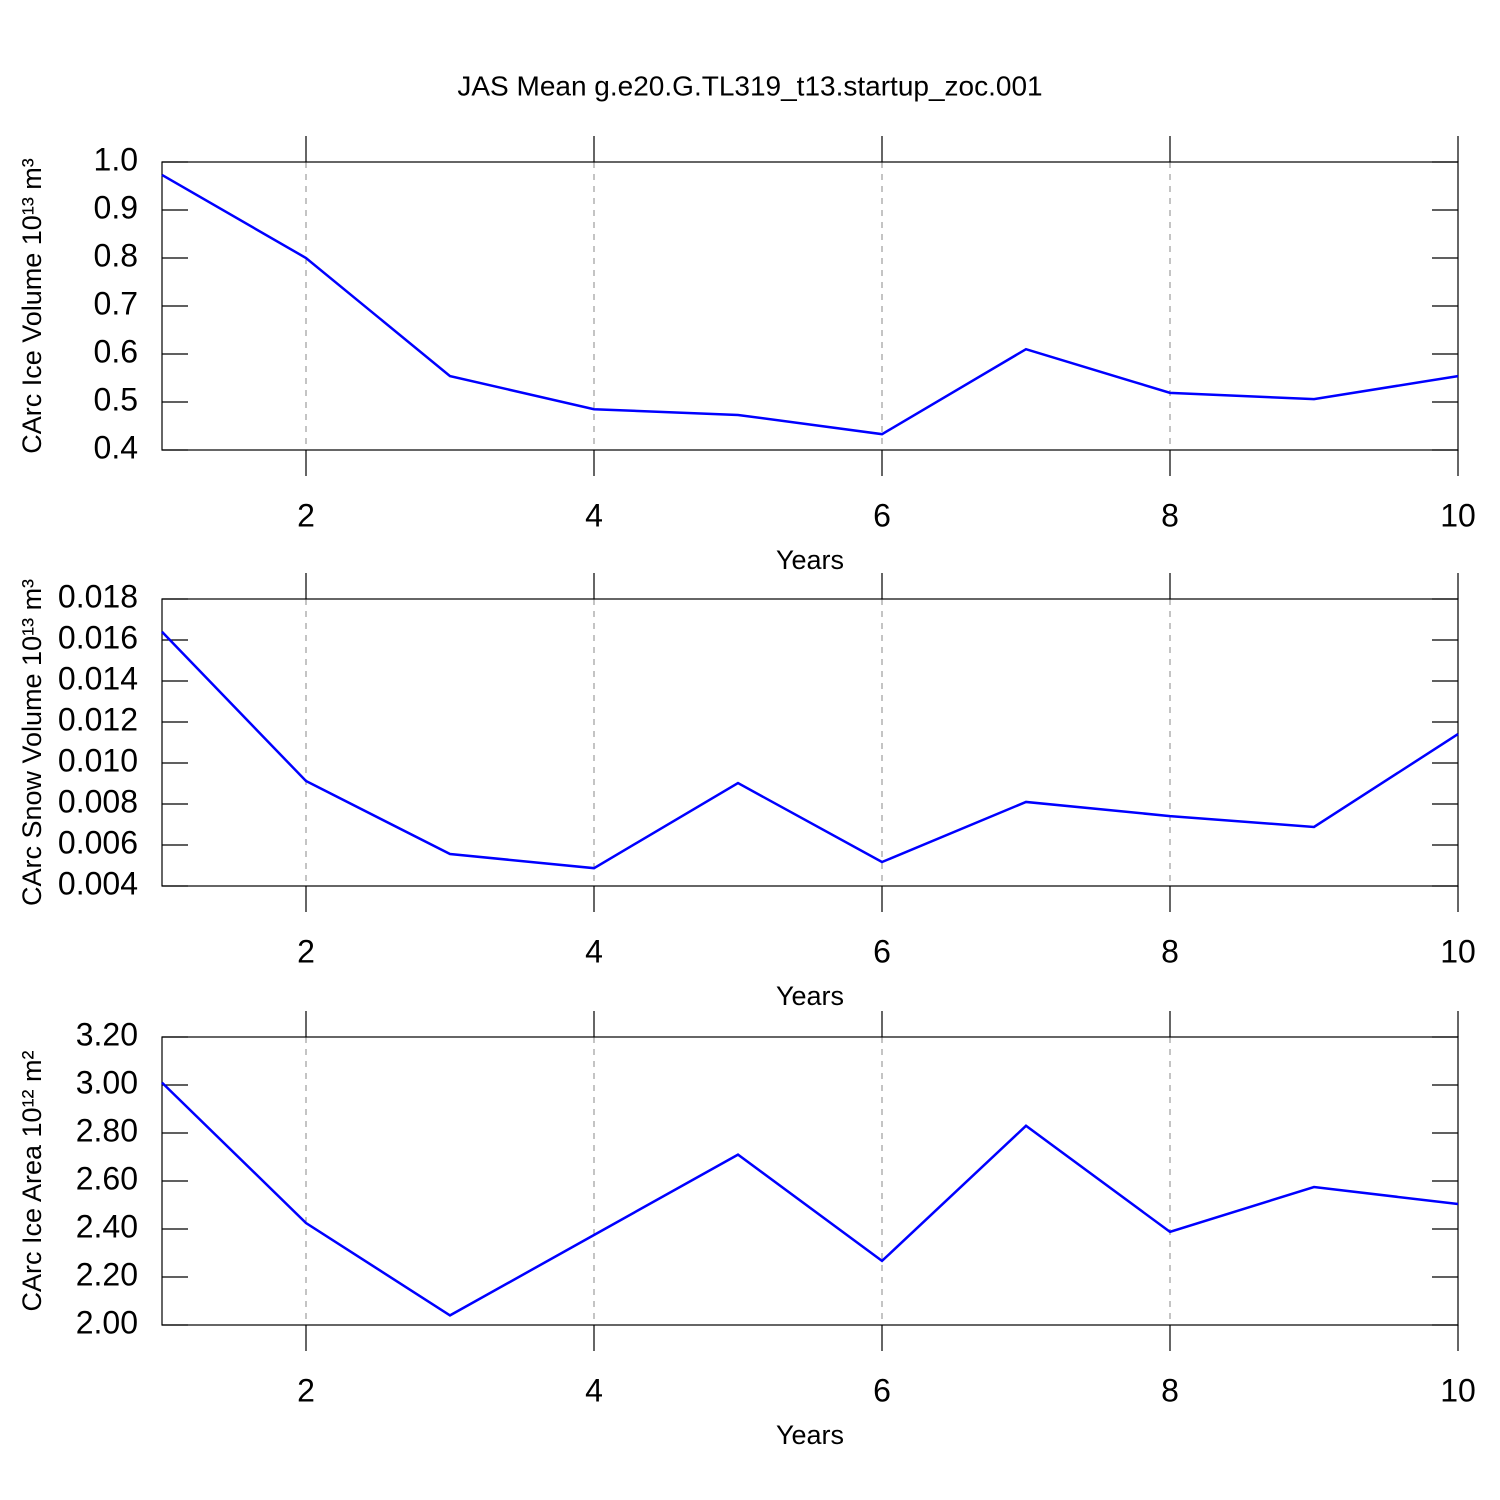 The height and width of the screenshot is (1500, 1500). Describe the element at coordinates (107, 1274) in the screenshot. I see `y-tick-label: 2.20` at that location.